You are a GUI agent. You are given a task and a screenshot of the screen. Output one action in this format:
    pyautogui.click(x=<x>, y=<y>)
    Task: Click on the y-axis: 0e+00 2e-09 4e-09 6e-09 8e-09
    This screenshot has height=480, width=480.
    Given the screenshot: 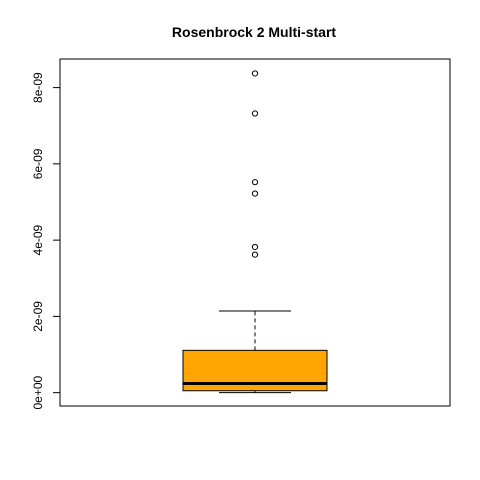 What is the action you would take?
    pyautogui.click(x=45, y=241)
    